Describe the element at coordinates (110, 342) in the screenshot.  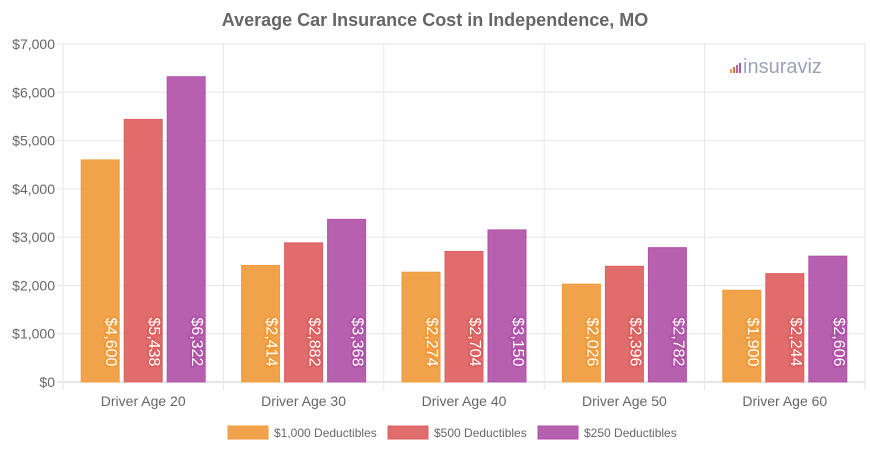
I see `bar-value-label: $4,600` at that location.